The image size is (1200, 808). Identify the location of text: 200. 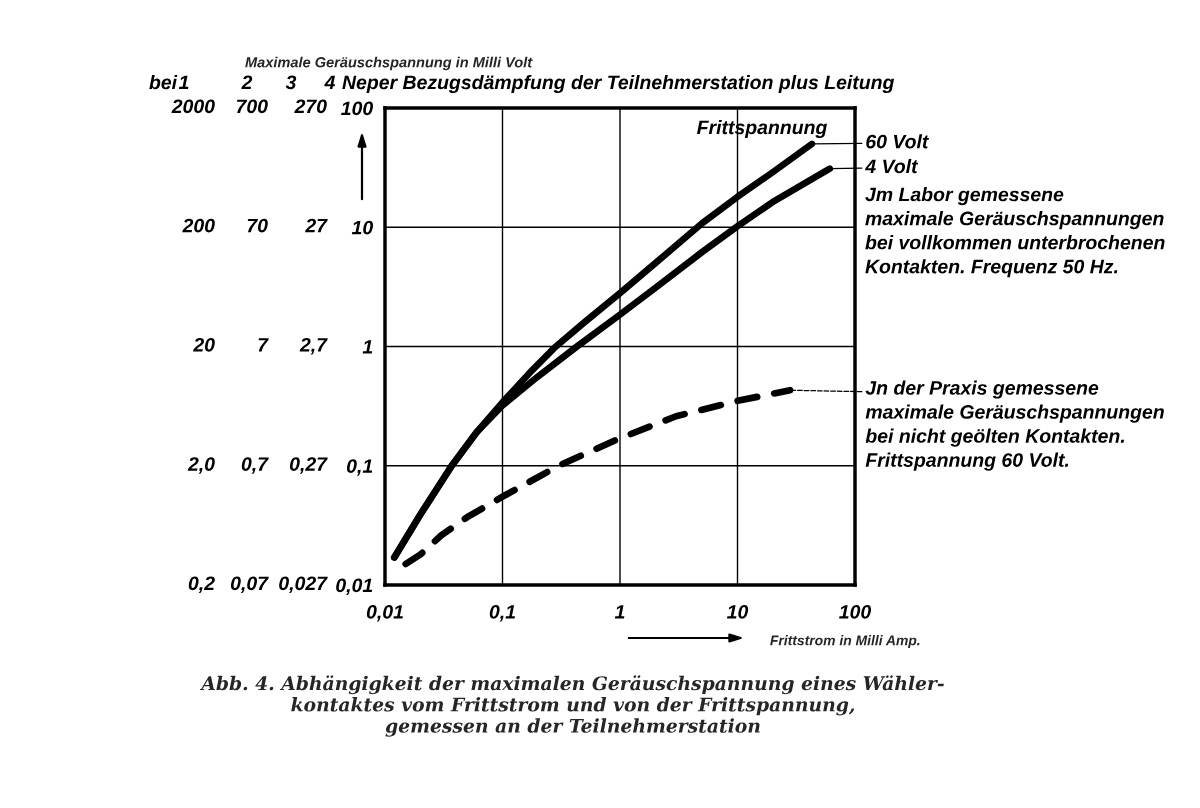
(198, 225).